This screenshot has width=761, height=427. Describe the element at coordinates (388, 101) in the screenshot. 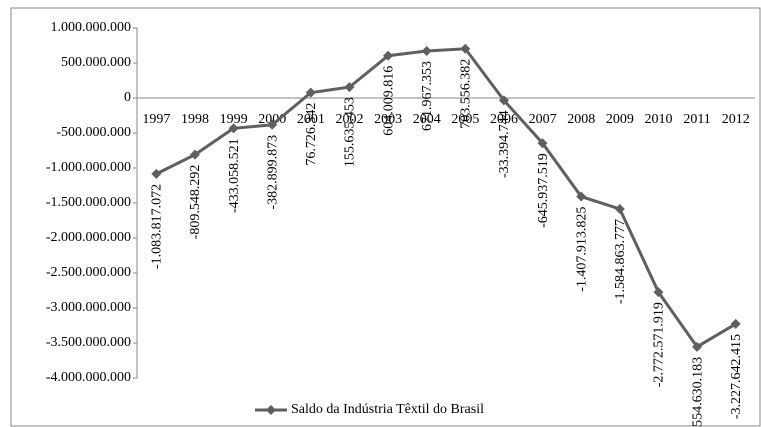

I see `data-label: 604.009.816` at that location.